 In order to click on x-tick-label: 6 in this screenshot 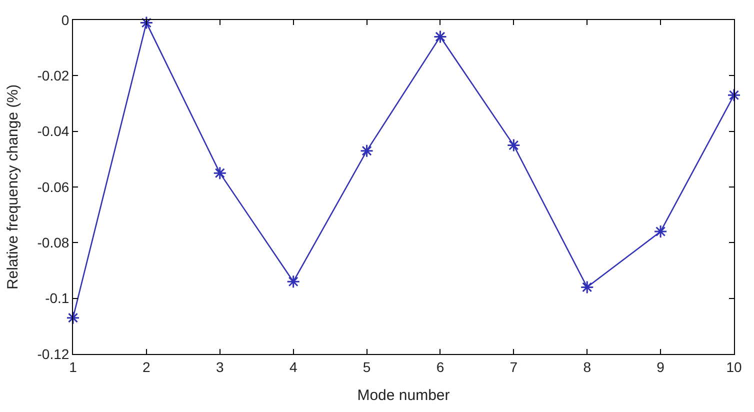, I will do `click(440, 366)`.